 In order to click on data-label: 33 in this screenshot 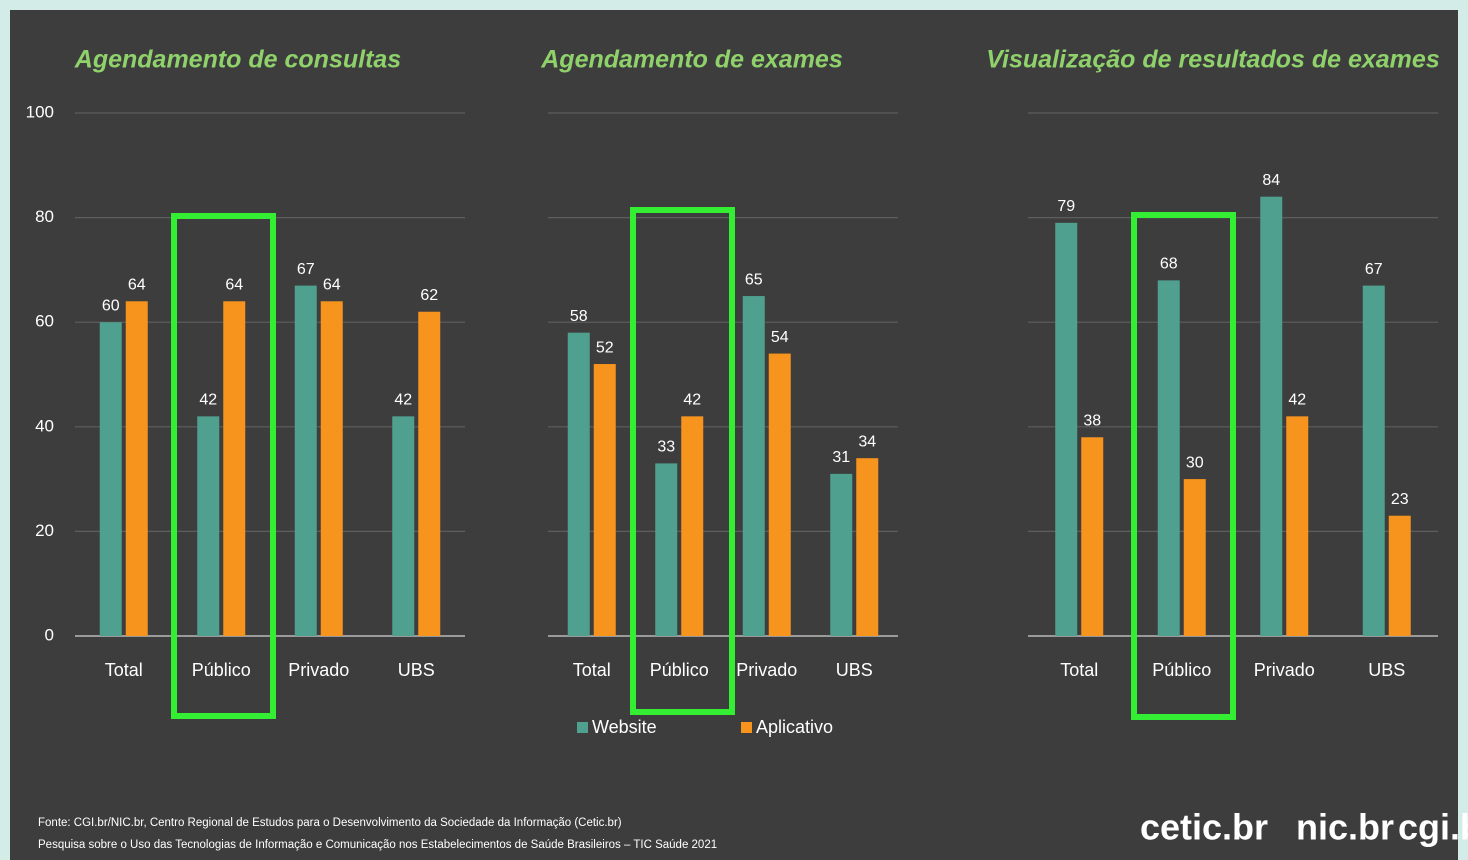, I will do `click(666, 447)`.